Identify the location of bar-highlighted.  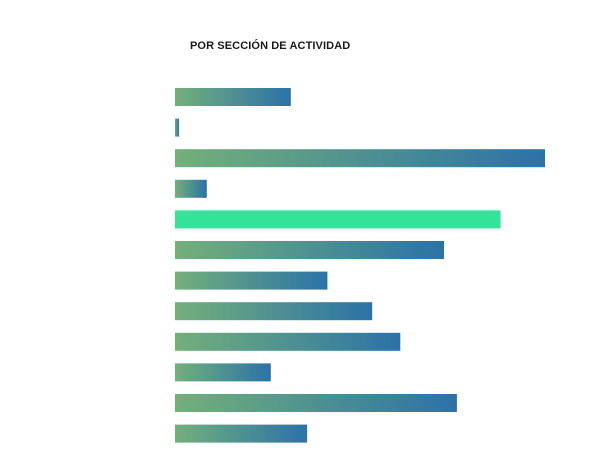
(338, 219).